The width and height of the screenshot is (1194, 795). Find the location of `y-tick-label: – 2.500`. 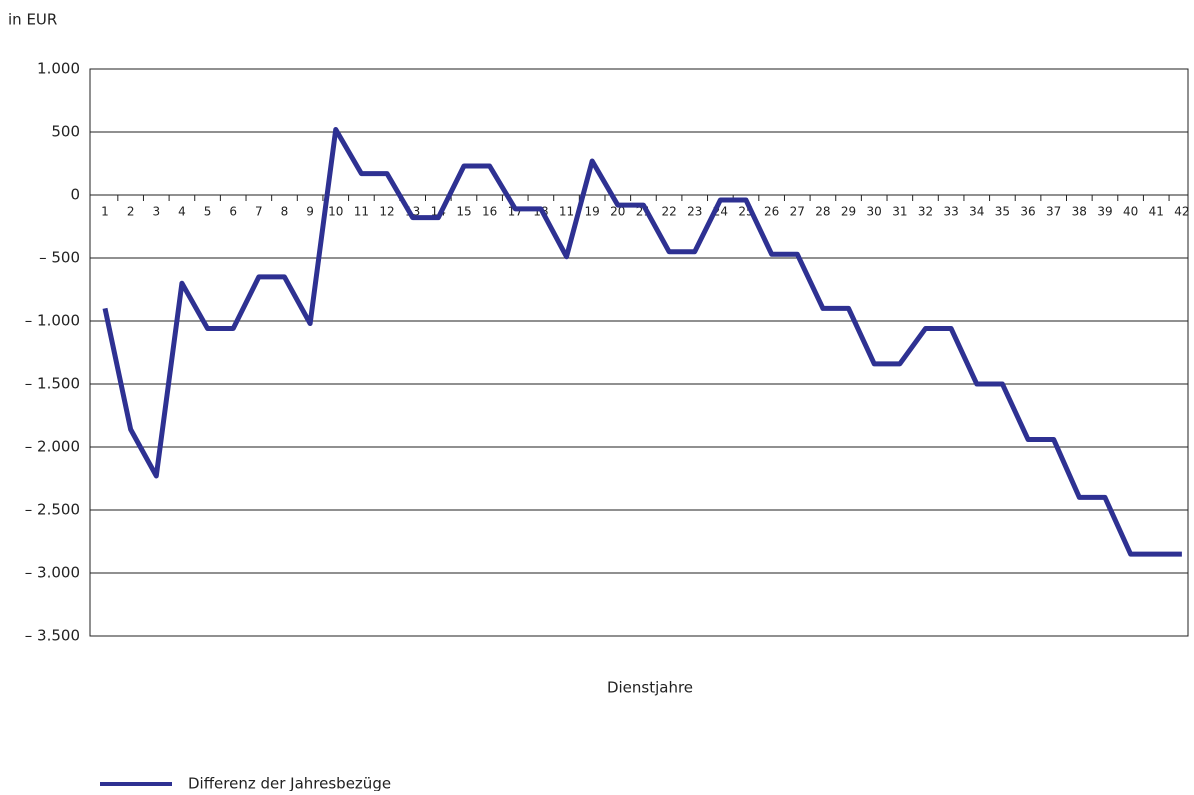

y-tick-label: – 2.500 is located at coordinates (52, 510).